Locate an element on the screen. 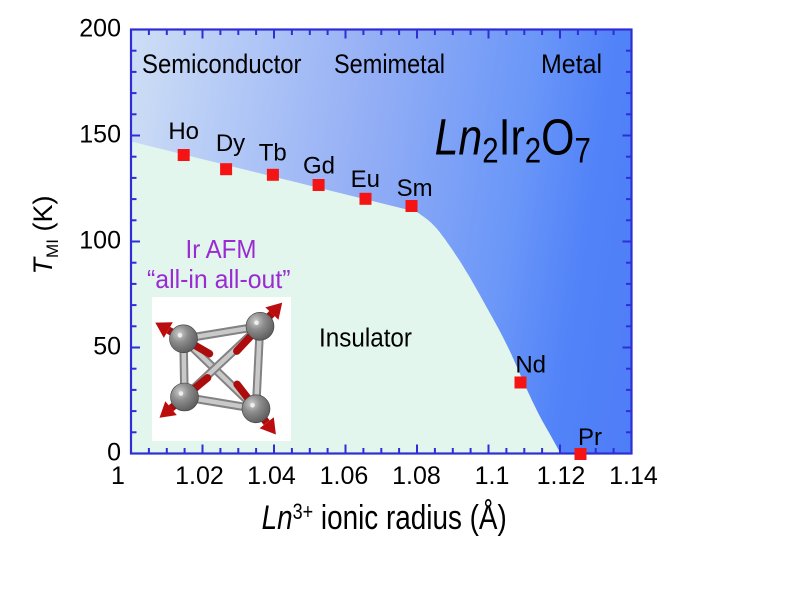 The height and width of the screenshot is (600, 800). svg-text: 1.14 is located at coordinates (633, 476).